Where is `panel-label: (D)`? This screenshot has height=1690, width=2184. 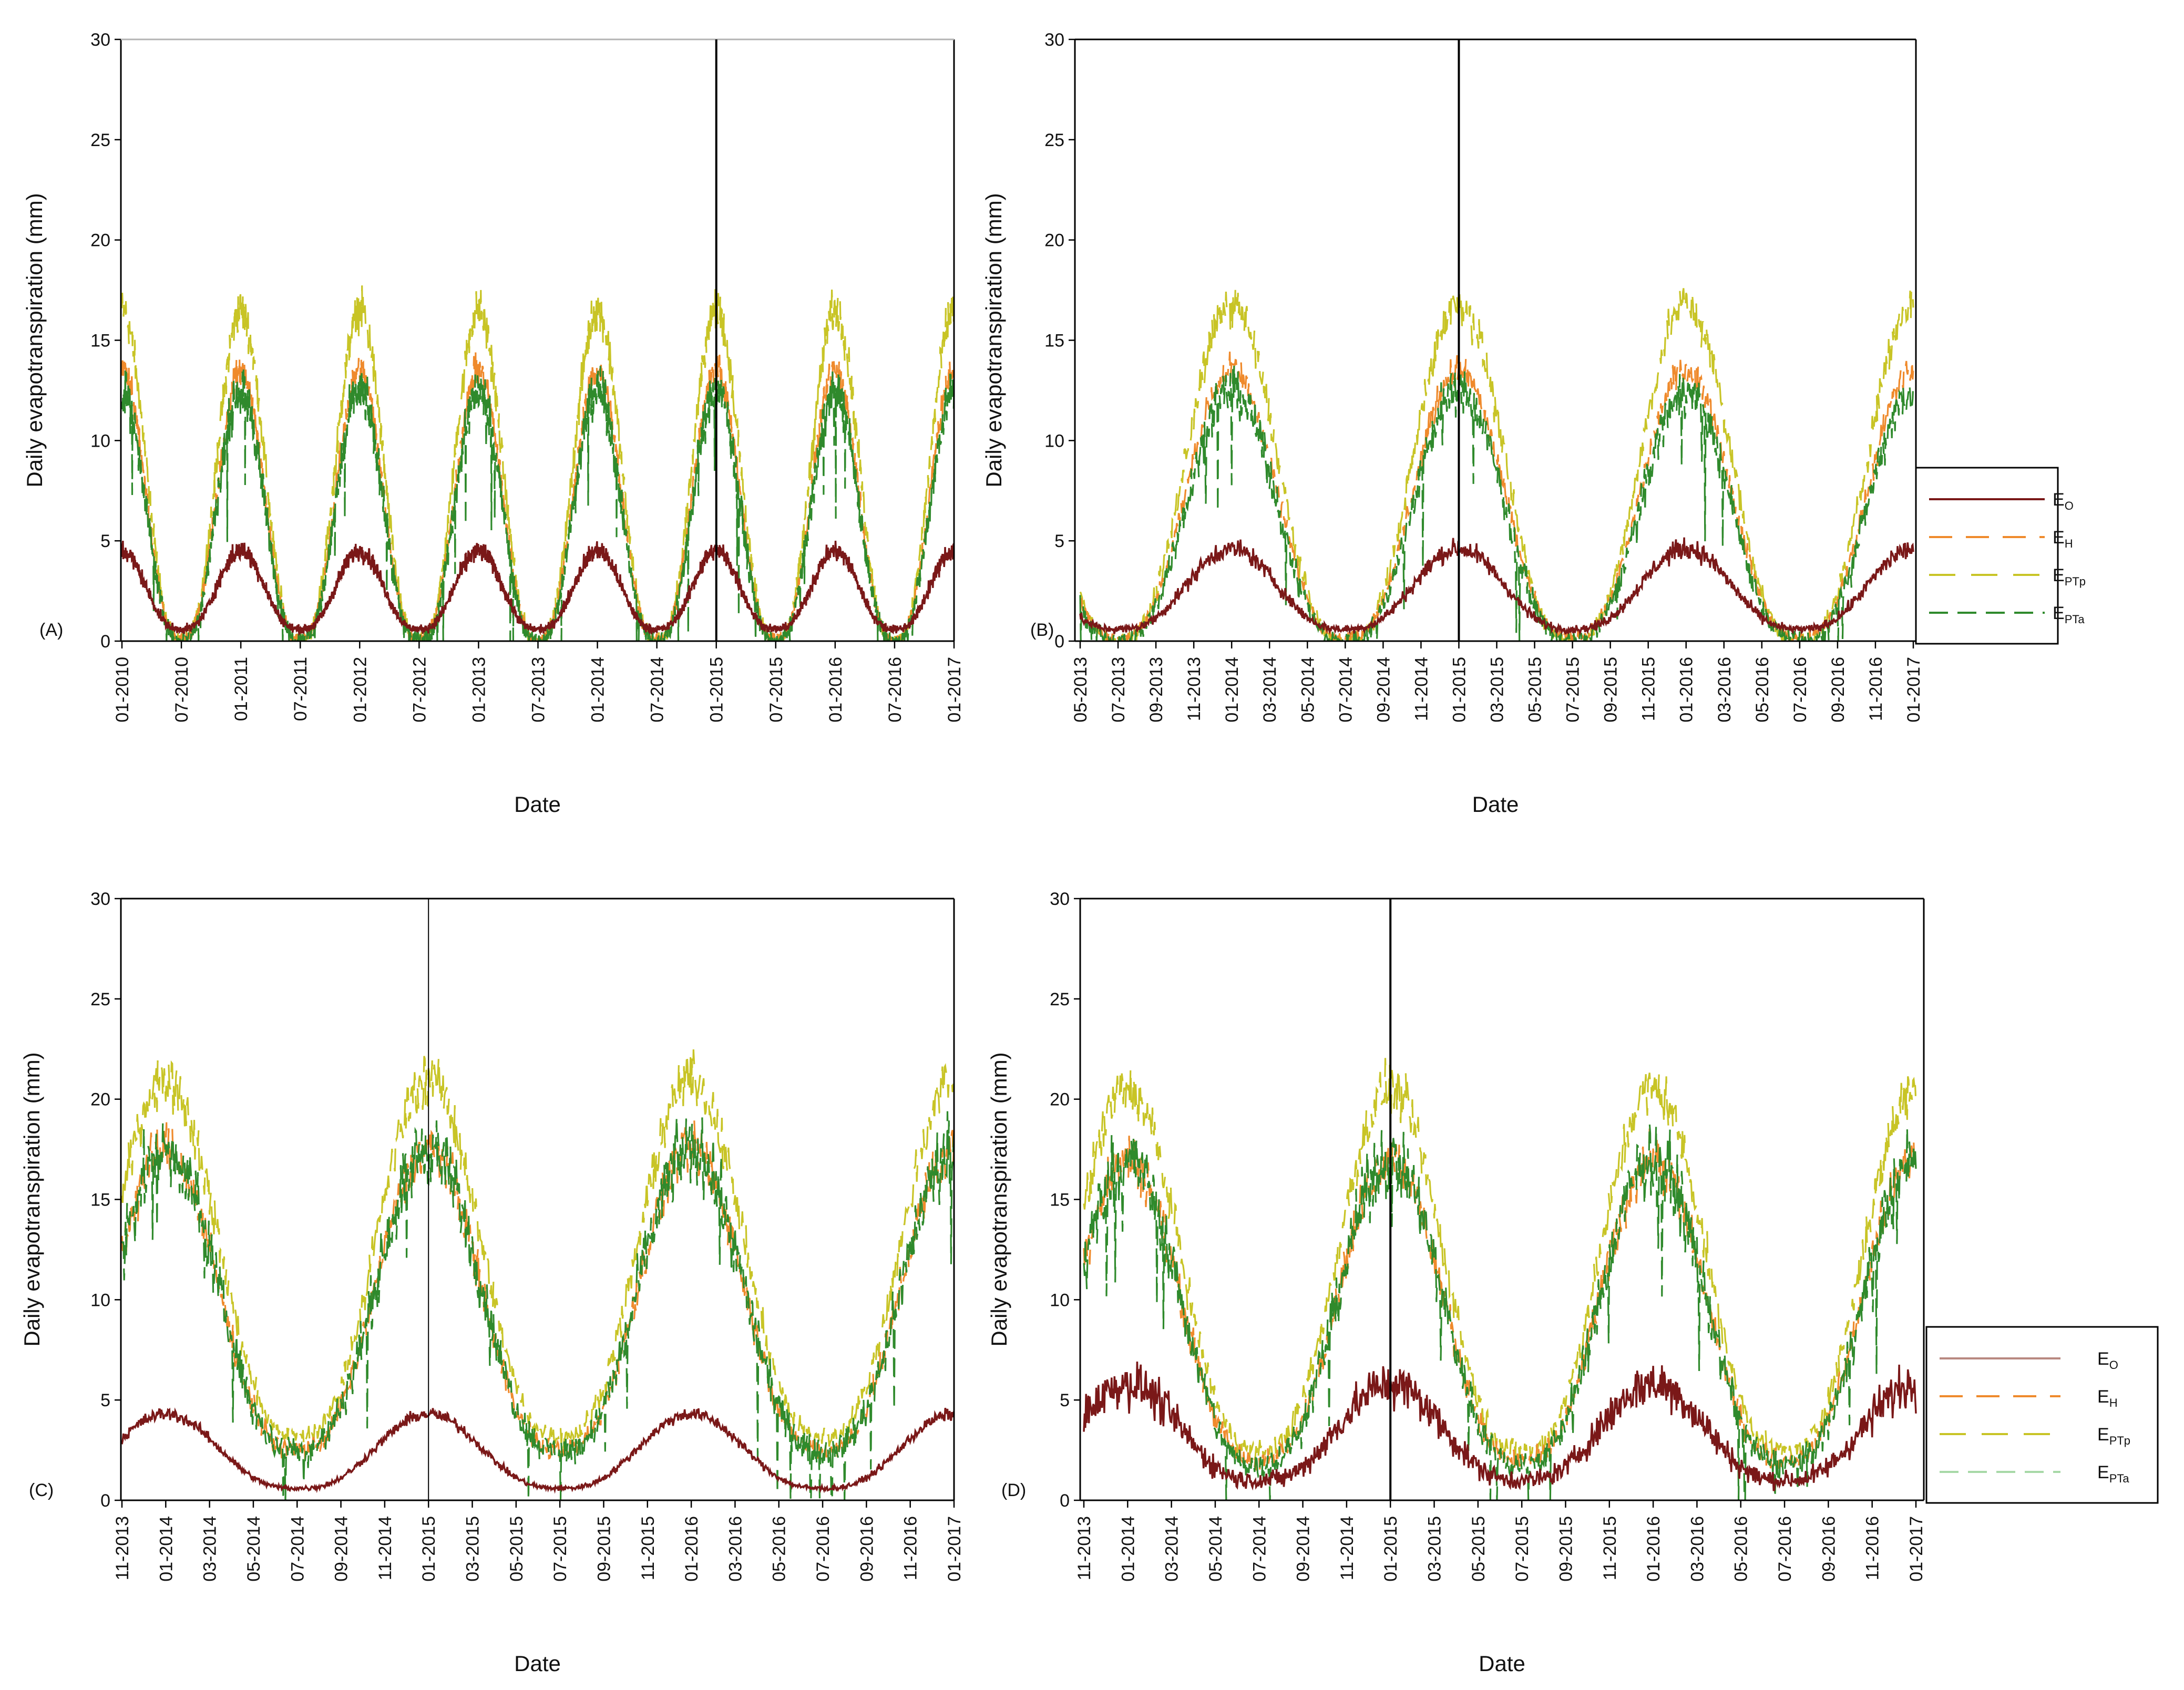
panel-label: (D) is located at coordinates (1014, 1490).